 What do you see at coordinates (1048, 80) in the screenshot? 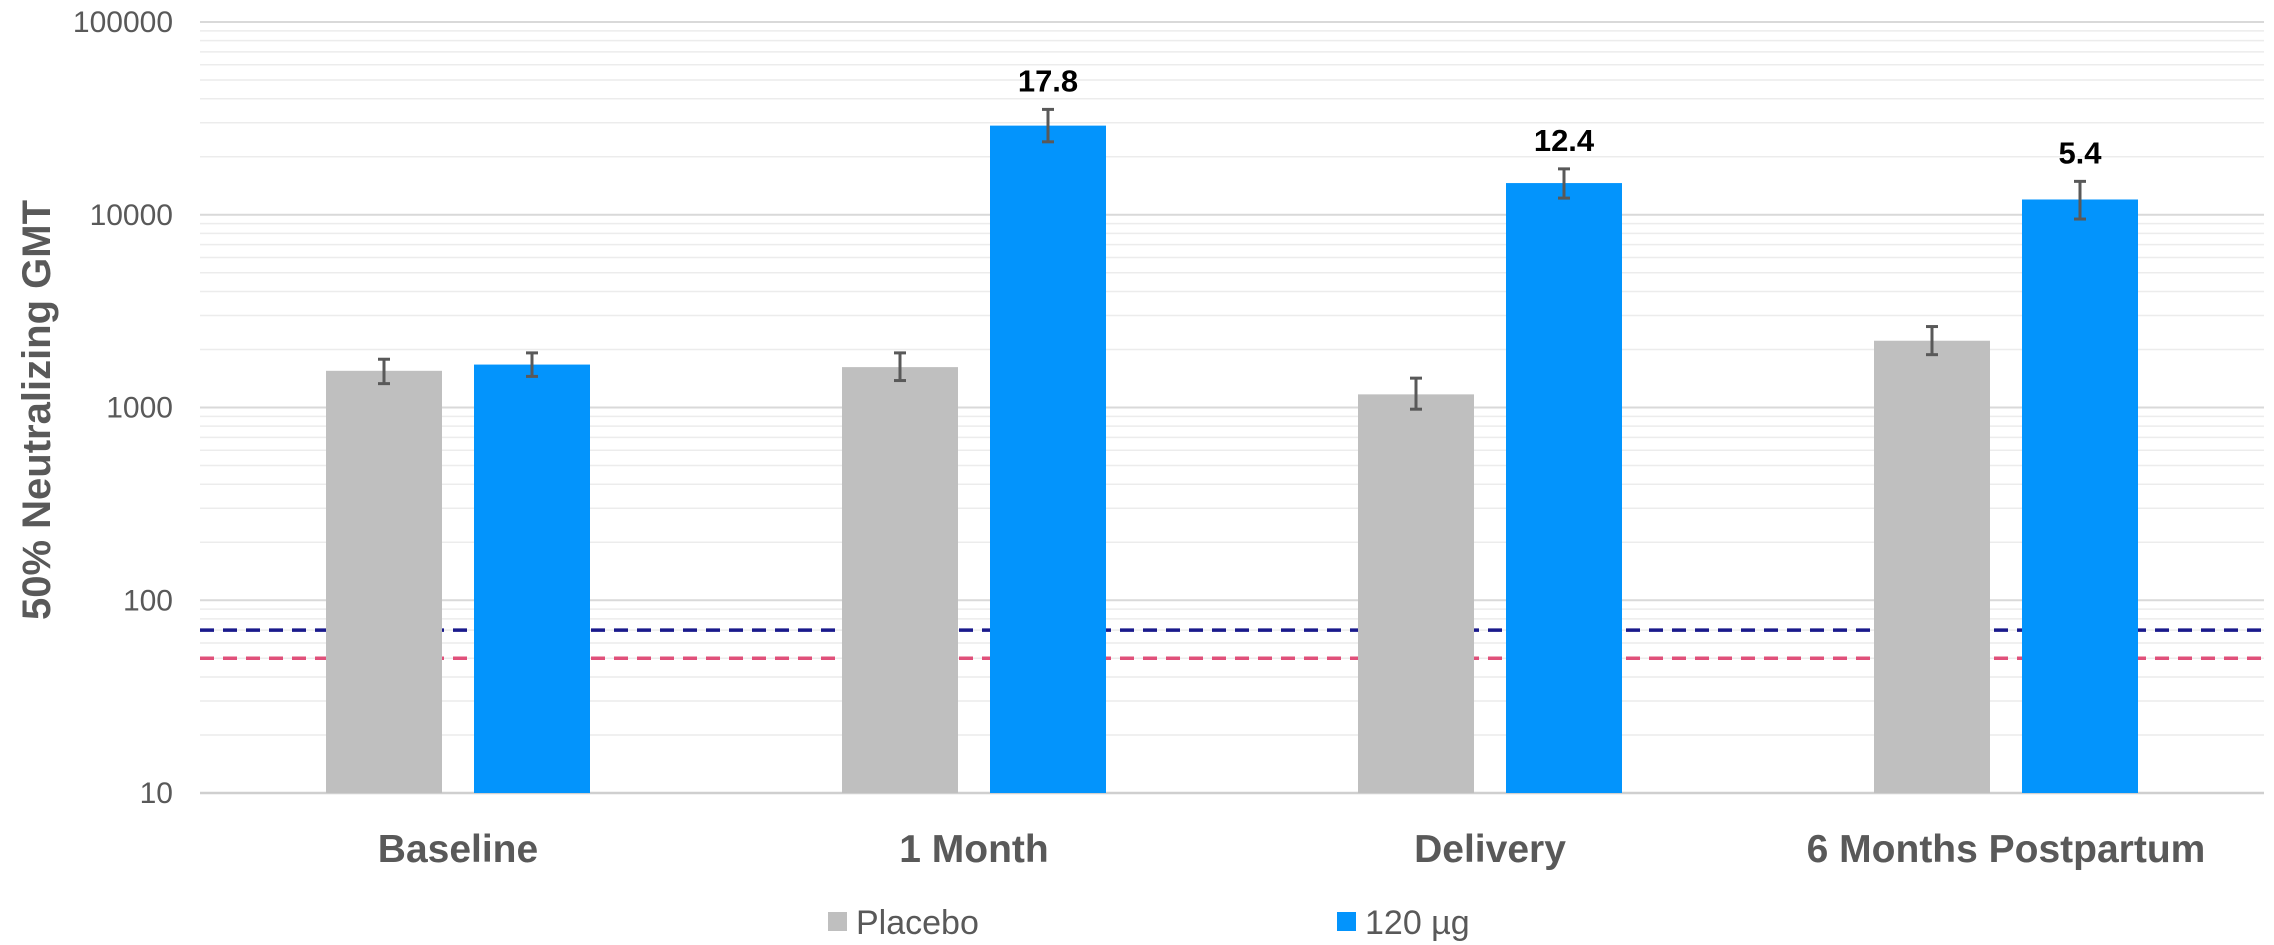
I see `data-label: 17.8` at bounding box center [1048, 80].